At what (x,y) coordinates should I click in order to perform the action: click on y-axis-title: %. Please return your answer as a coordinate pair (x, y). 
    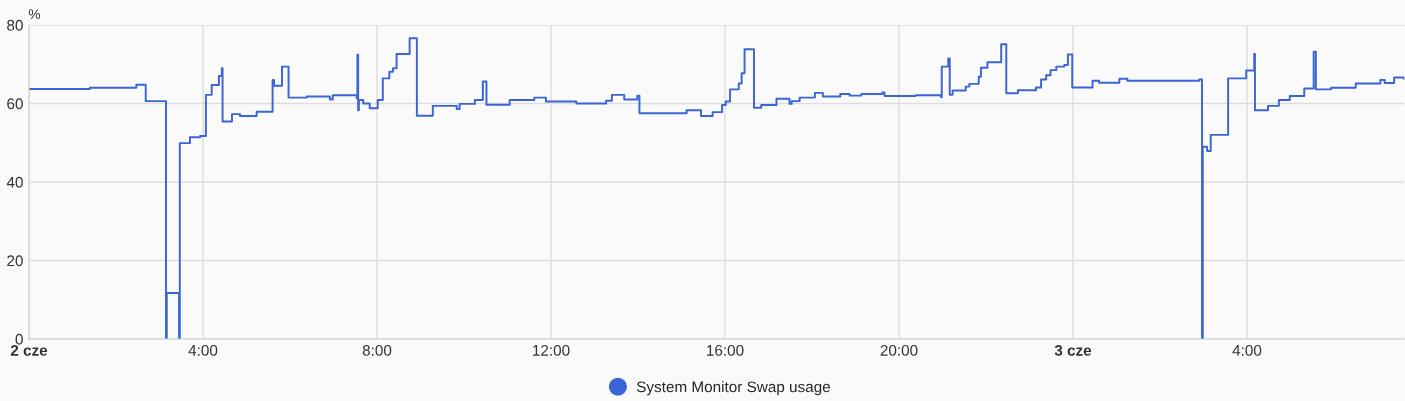
    Looking at the image, I should click on (34, 14).